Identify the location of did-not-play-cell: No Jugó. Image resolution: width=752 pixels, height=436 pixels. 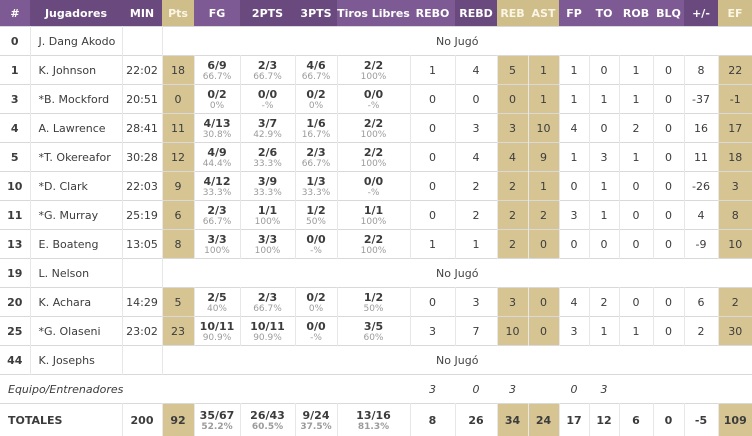
(457, 360).